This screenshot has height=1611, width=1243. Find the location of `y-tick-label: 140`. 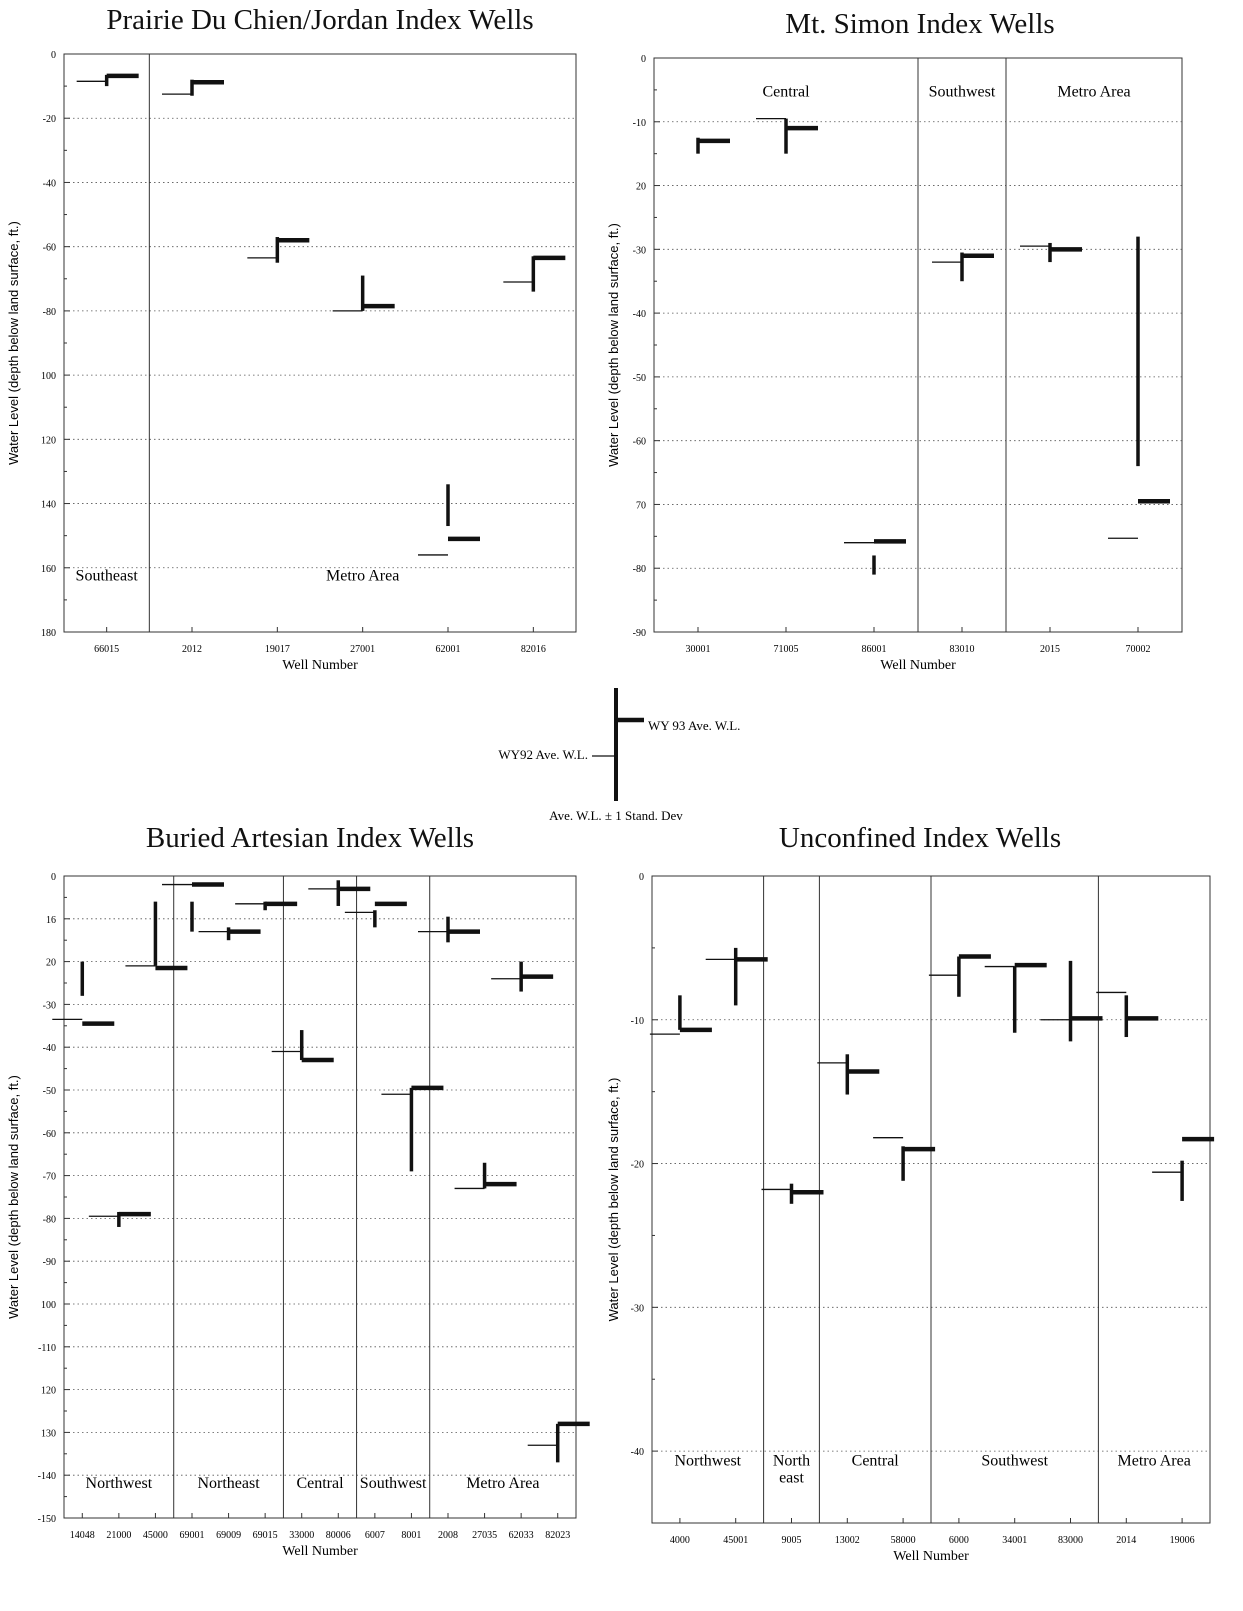

y-tick-label: 140 is located at coordinates (48, 505).